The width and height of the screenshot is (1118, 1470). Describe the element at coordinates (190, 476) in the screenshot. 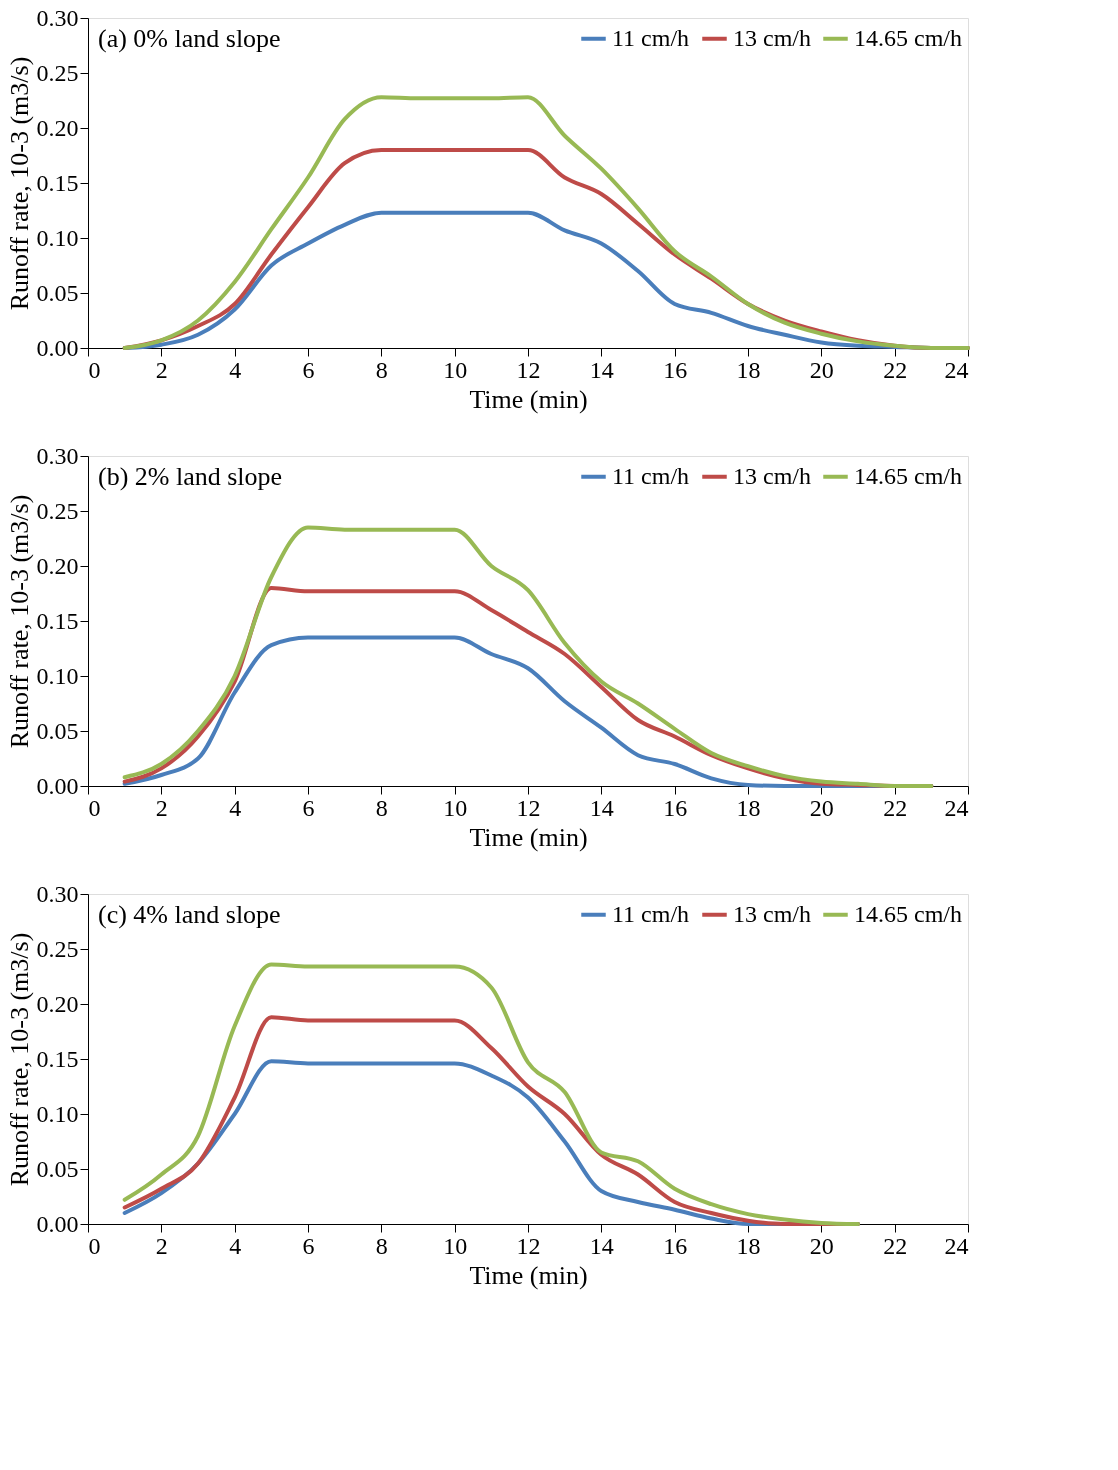

I see `chart-title: (b) 2% land slope` at that location.